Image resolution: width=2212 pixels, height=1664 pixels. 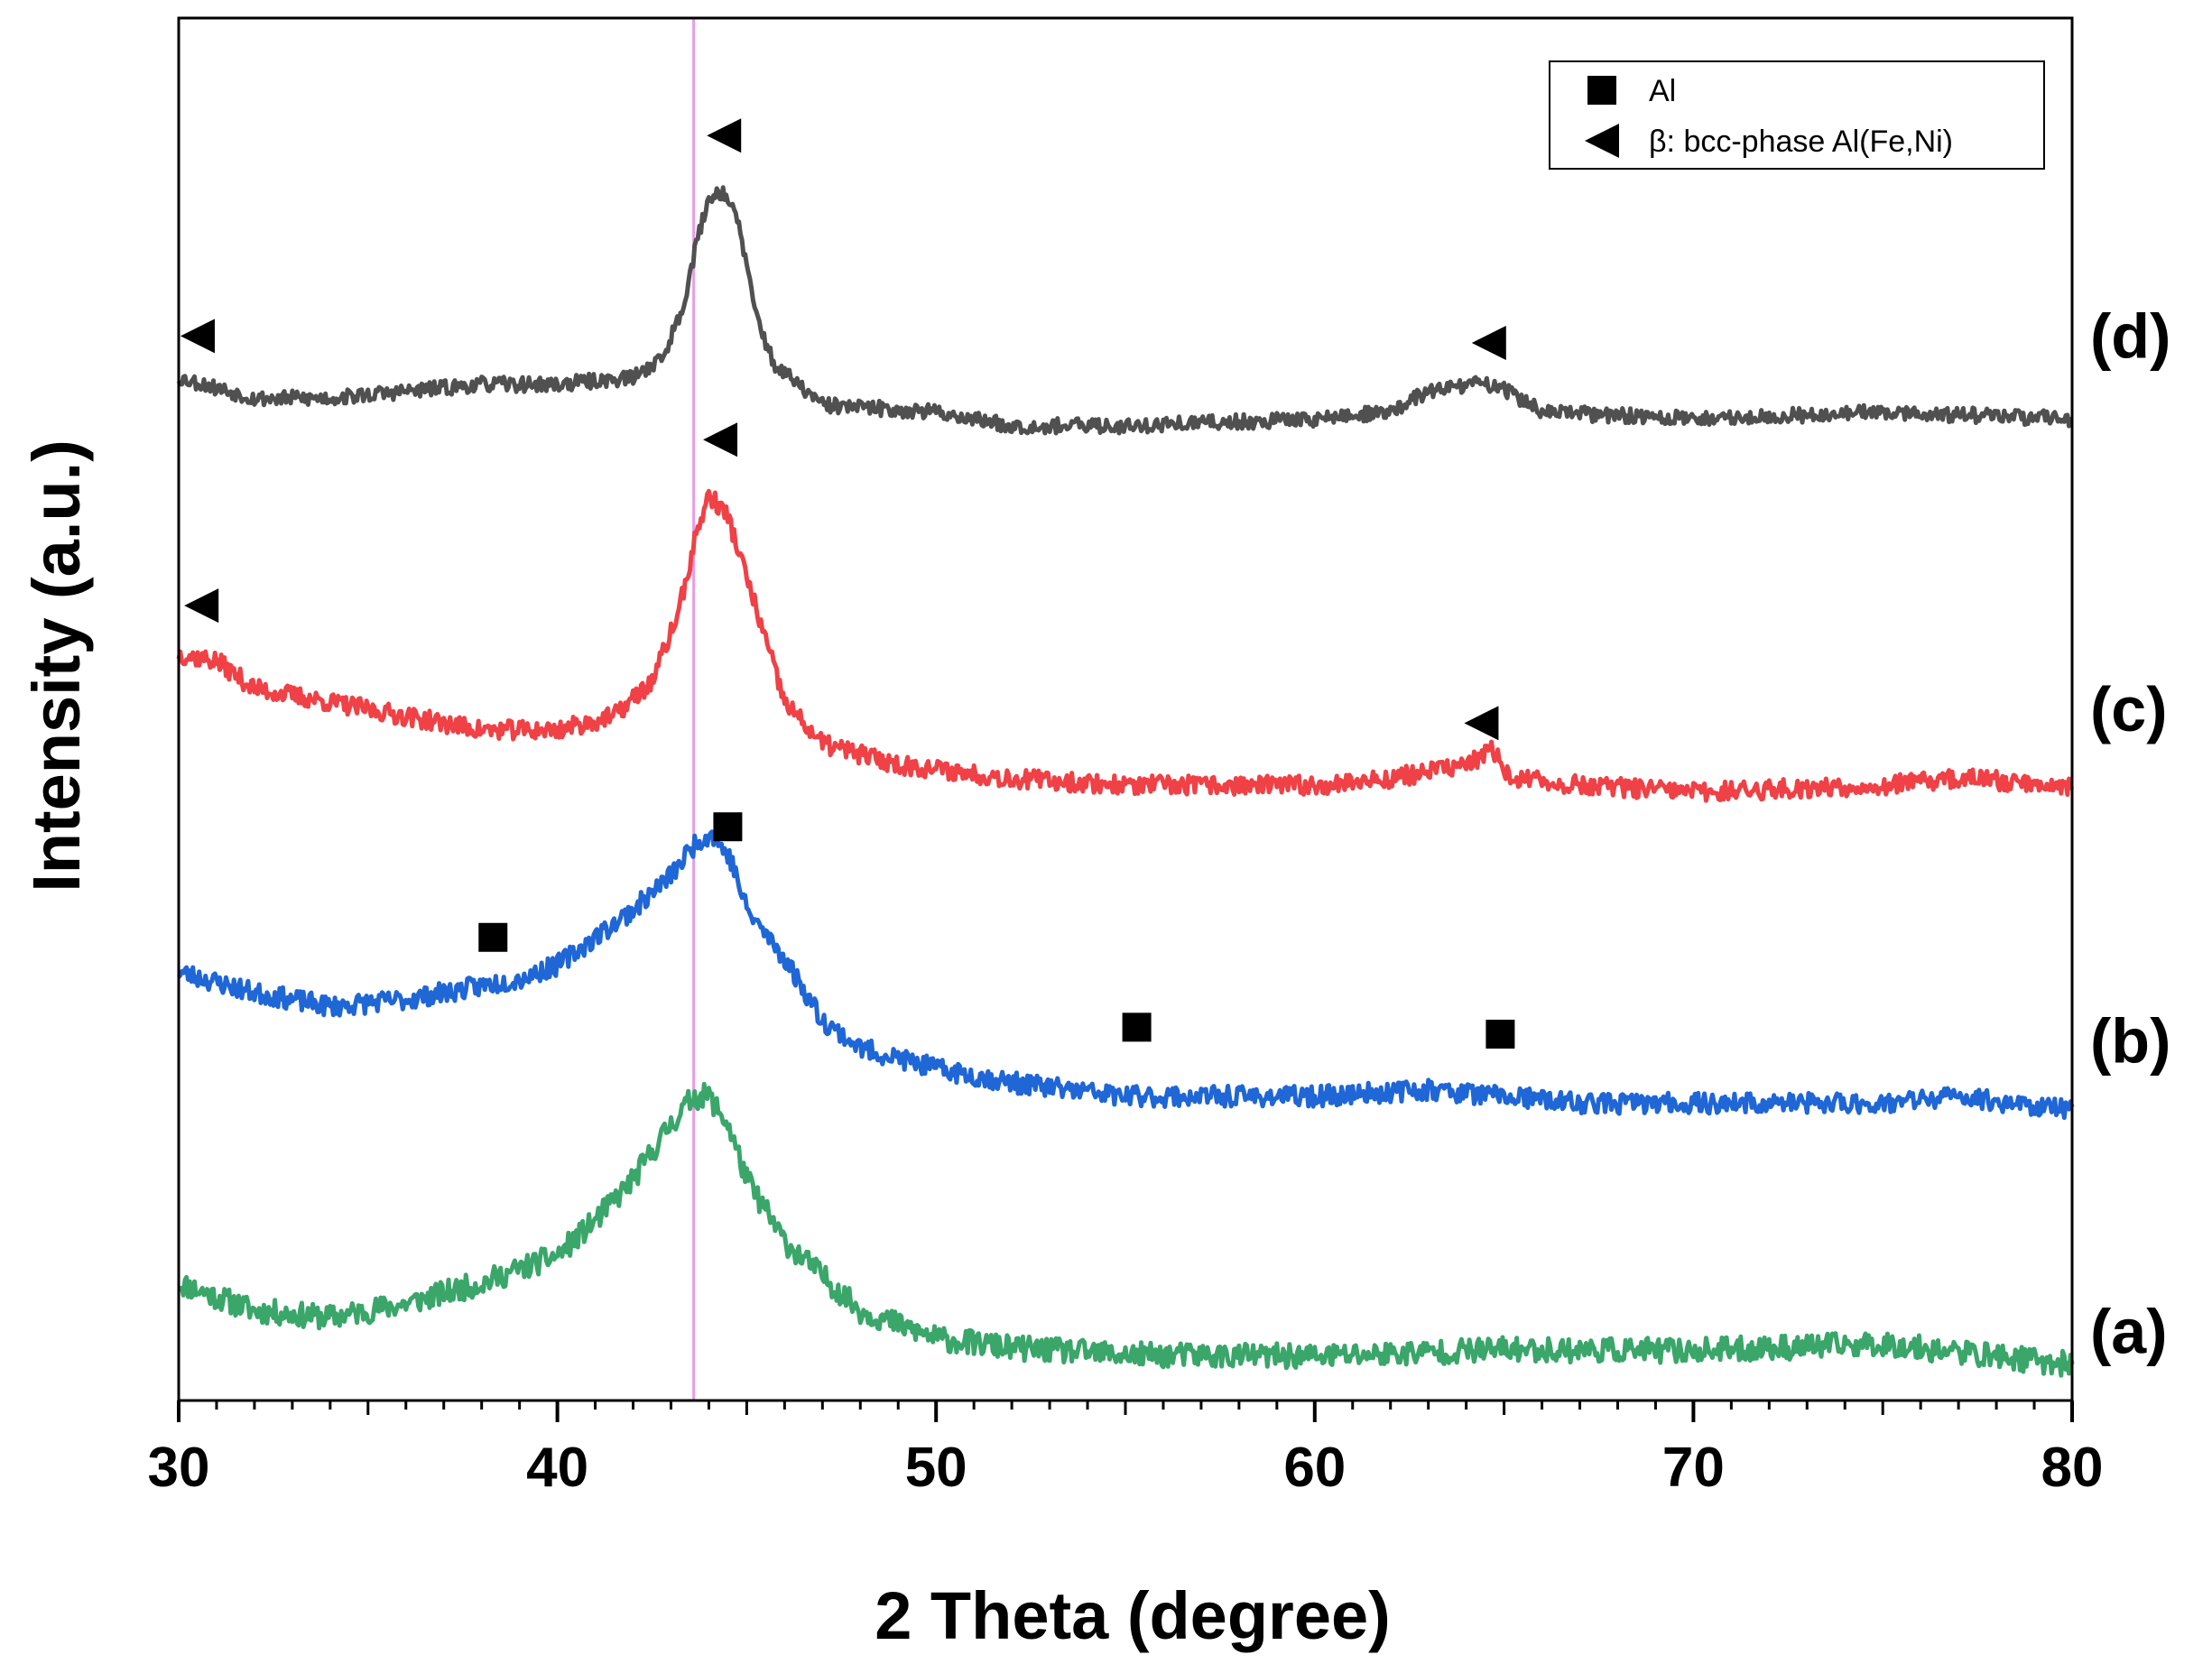 What do you see at coordinates (1314, 1468) in the screenshot?
I see `x-tick-label: 60` at bounding box center [1314, 1468].